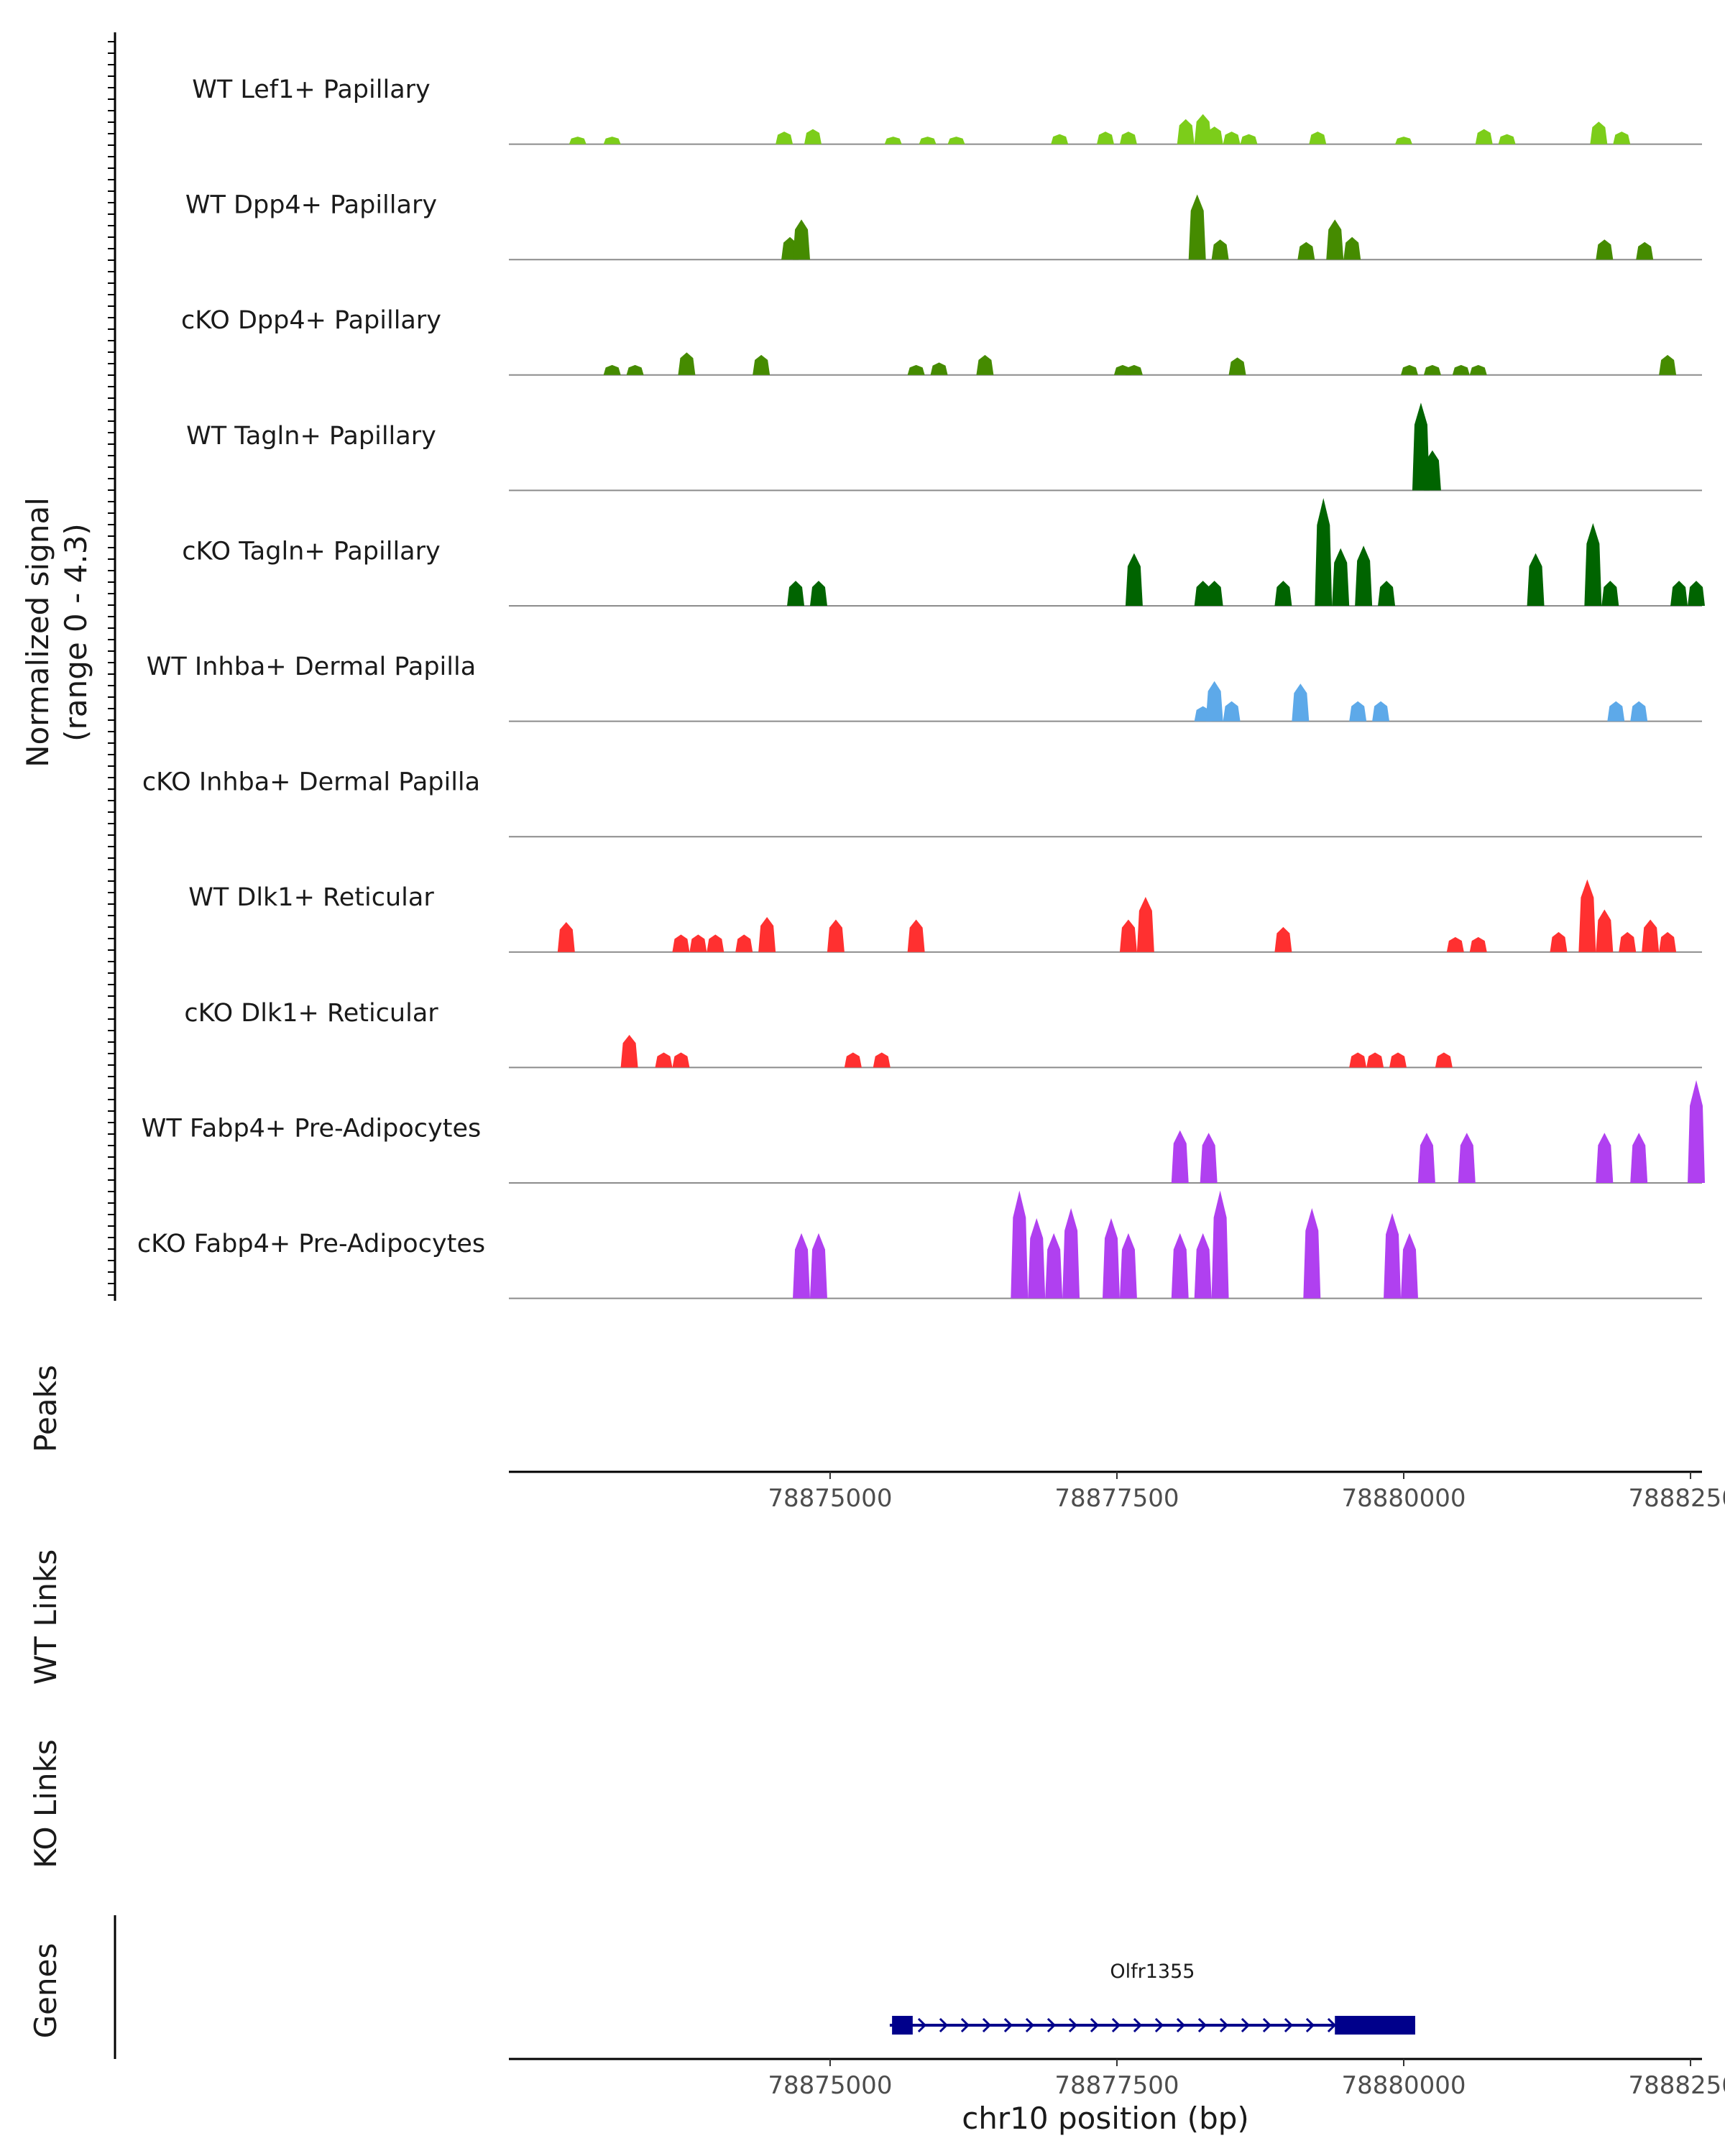  I want to click on x-tick-label: 78880000, so click(1403, 2085).